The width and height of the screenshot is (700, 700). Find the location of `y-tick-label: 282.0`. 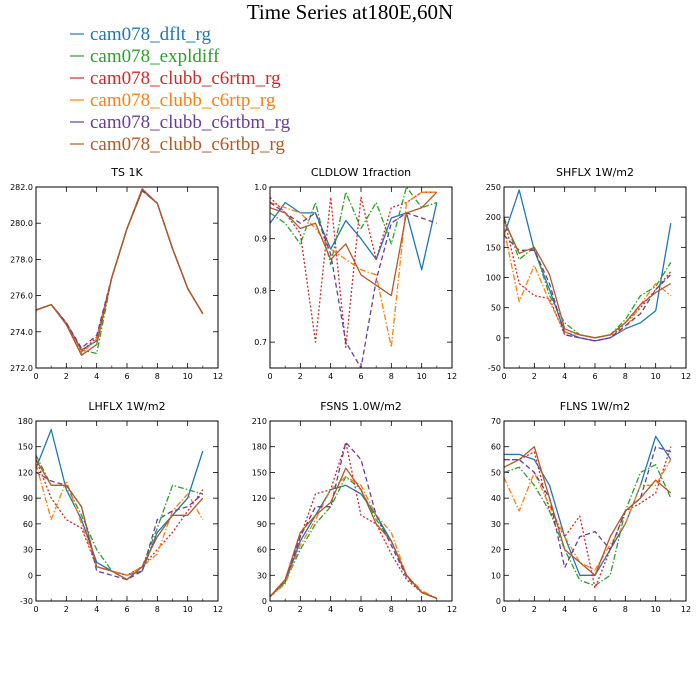

y-tick-label: 282.0 is located at coordinates (21, 187).